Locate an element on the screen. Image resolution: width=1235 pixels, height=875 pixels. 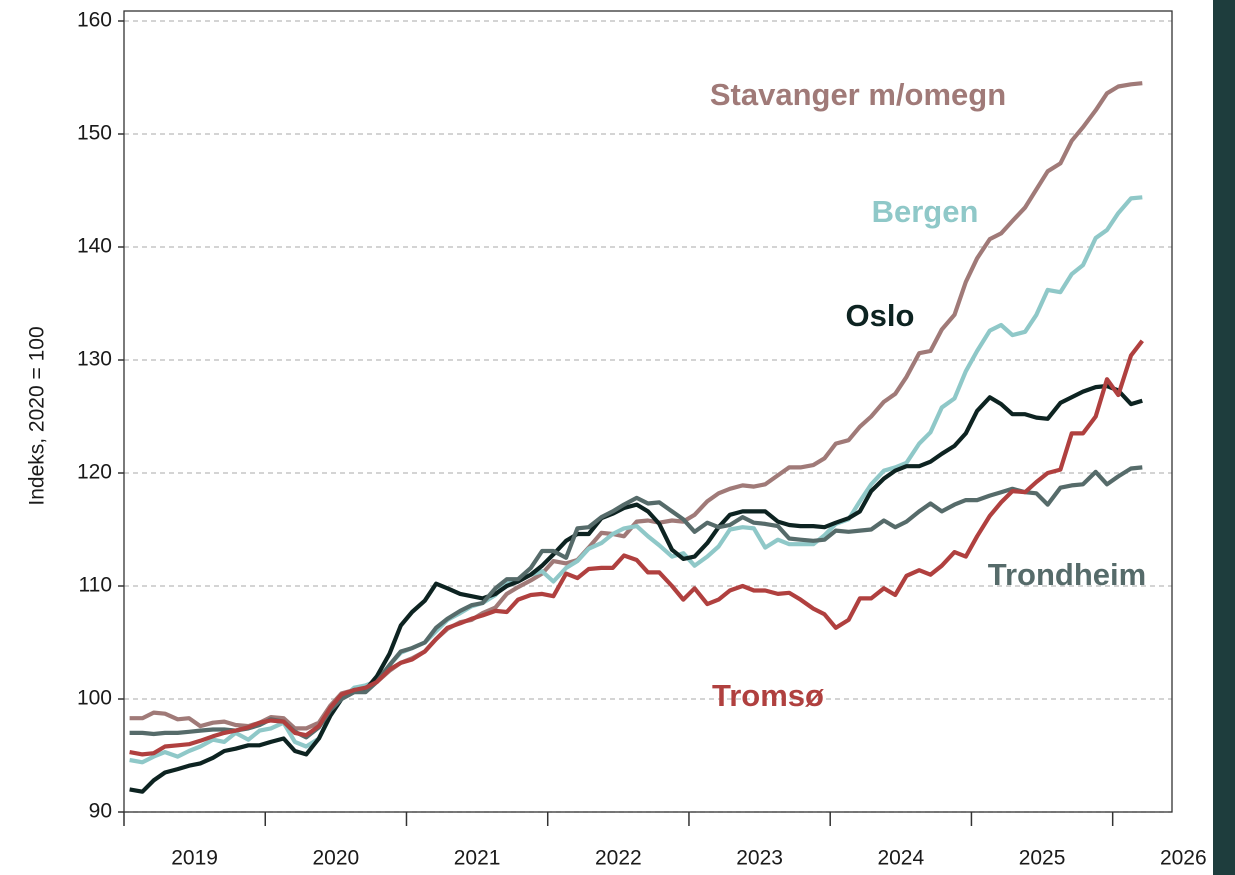
side-bar is located at coordinates (1224, 437).